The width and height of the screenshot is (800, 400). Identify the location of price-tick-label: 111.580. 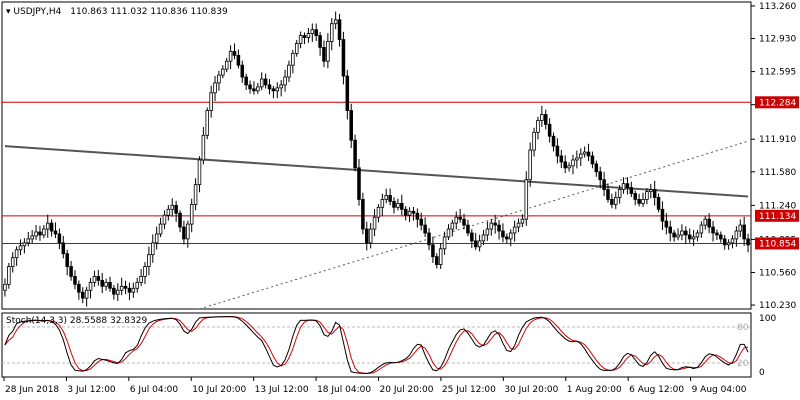
(777, 173).